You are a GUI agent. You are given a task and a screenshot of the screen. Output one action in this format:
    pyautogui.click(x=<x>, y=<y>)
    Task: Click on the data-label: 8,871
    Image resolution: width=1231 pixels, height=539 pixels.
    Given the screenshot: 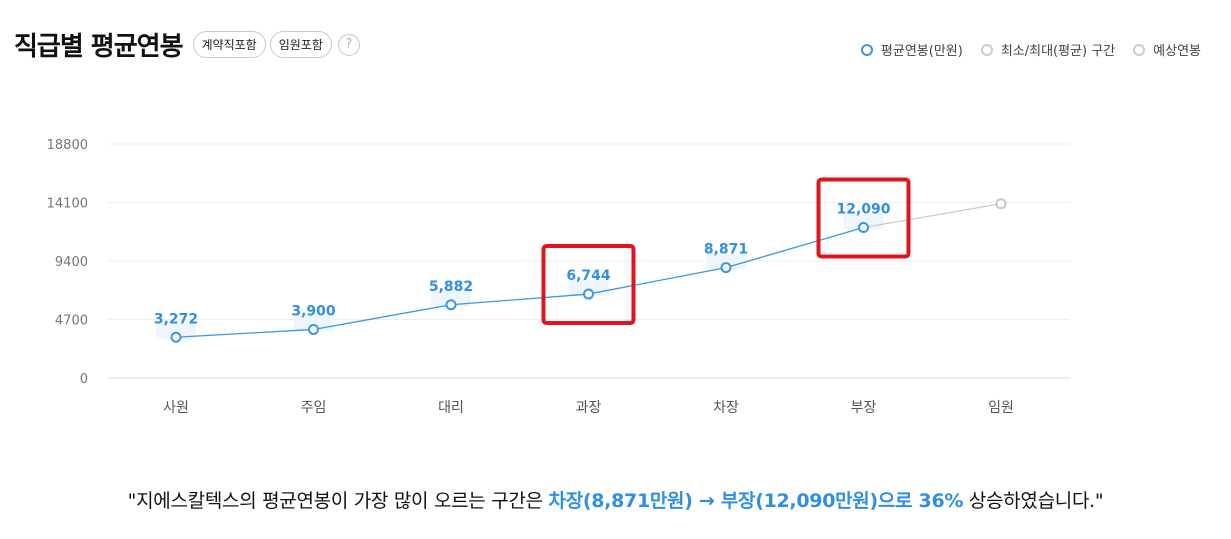 What is the action you would take?
    pyautogui.click(x=726, y=250)
    